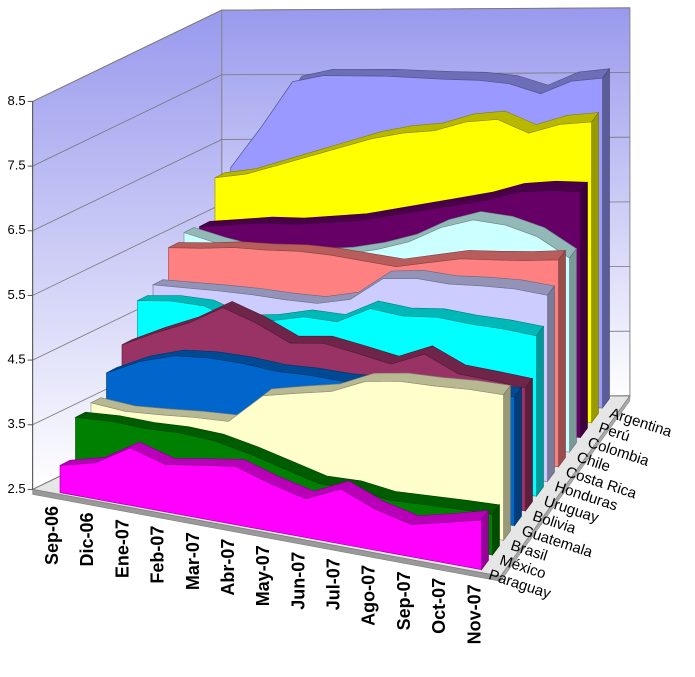  What do you see at coordinates (87, 540) in the screenshot?
I see `x-tick-label: Dic-06` at bounding box center [87, 540].